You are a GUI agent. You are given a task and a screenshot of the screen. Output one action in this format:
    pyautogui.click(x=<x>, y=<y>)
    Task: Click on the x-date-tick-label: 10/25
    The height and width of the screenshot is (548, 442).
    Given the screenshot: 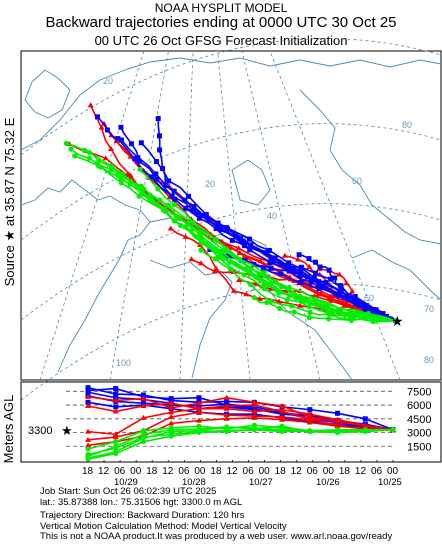 What is the action you would take?
    pyautogui.click(x=390, y=482)
    